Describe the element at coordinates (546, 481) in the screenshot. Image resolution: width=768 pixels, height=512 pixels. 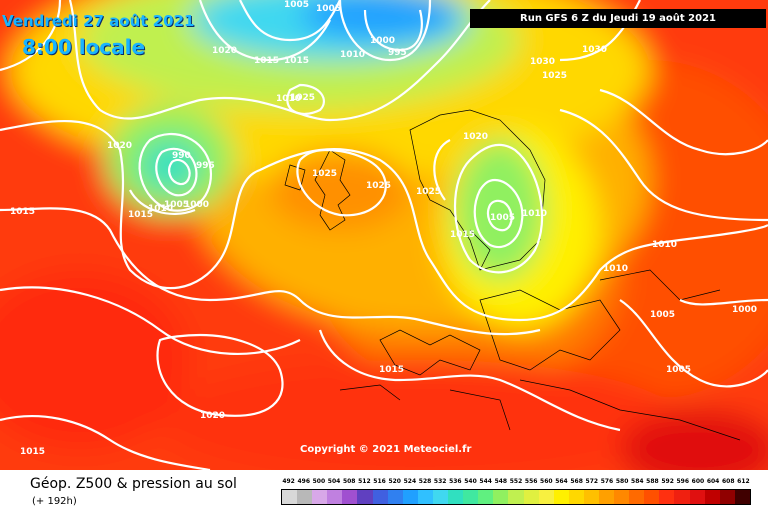
I see `color-scale-label: 560` at that location.